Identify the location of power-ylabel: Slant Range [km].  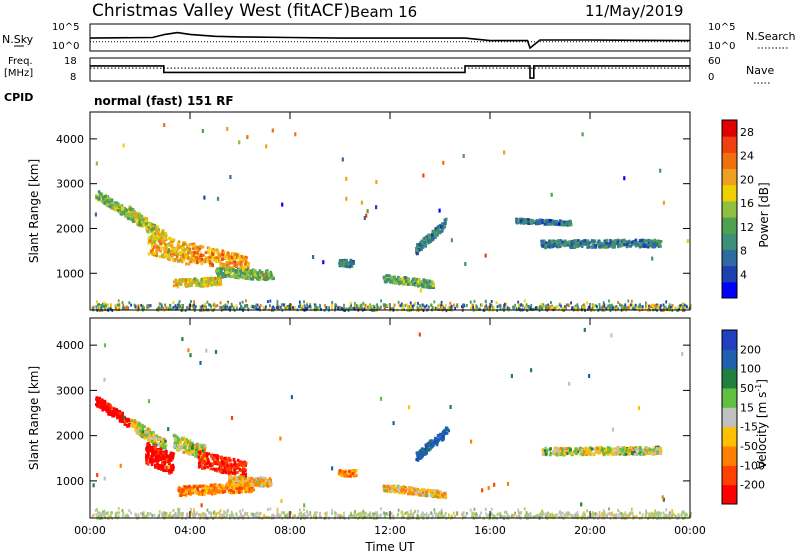
(34, 211).